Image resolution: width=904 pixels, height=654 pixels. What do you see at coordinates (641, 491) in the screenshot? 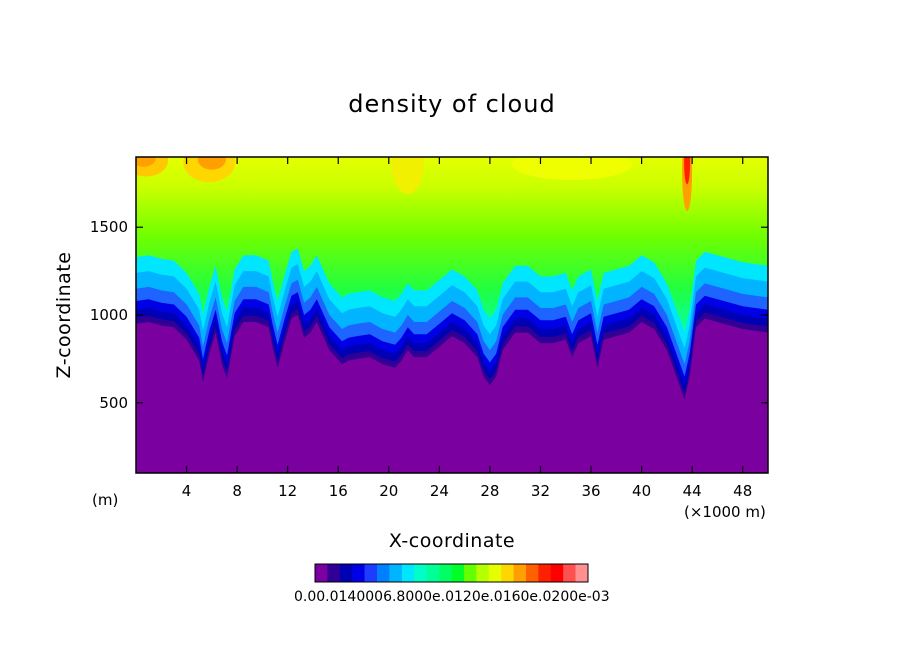
I see `x-tick-label: 40` at bounding box center [641, 491].